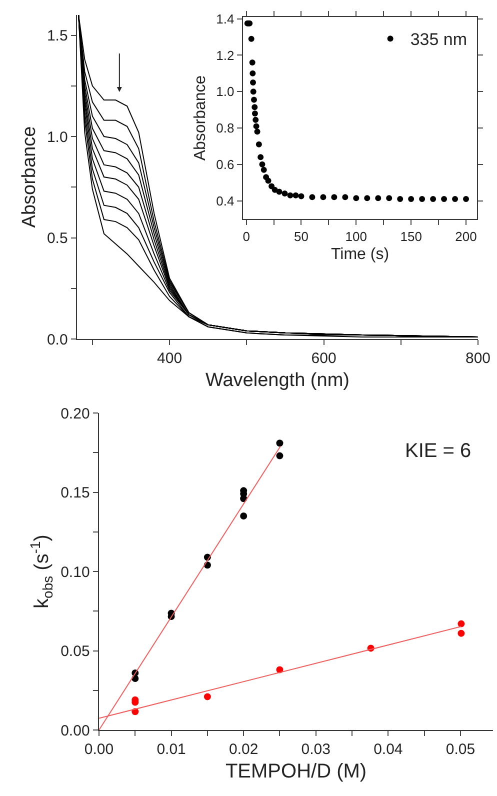  Describe the element at coordinates (478, 359) in the screenshot. I see `x-tick-label: 800` at that location.